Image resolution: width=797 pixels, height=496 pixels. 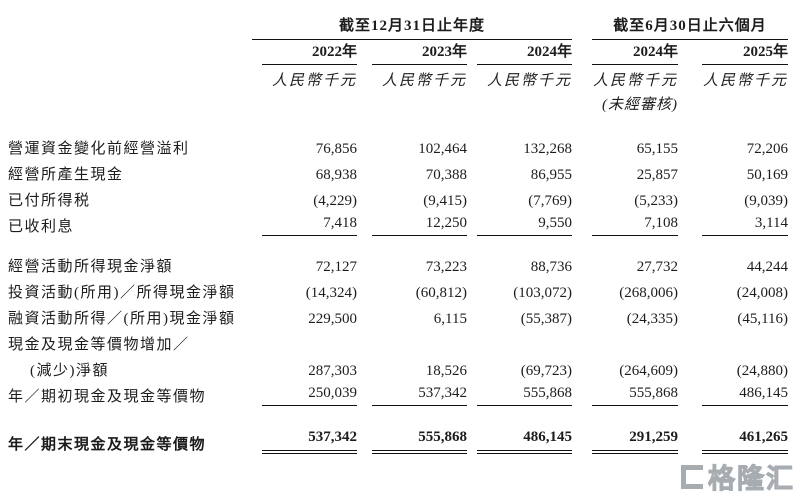 What do you see at coordinates (99, 149) in the screenshot?
I see `row-label: 營運資金變化前經營溢利` at bounding box center [99, 149].